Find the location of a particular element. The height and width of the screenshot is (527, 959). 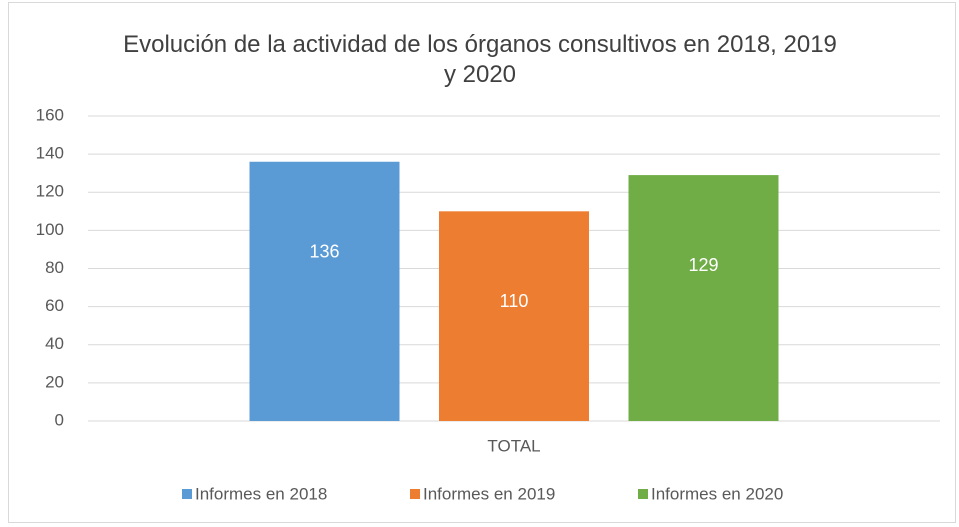

y-tick-label: 80 is located at coordinates (54, 267).